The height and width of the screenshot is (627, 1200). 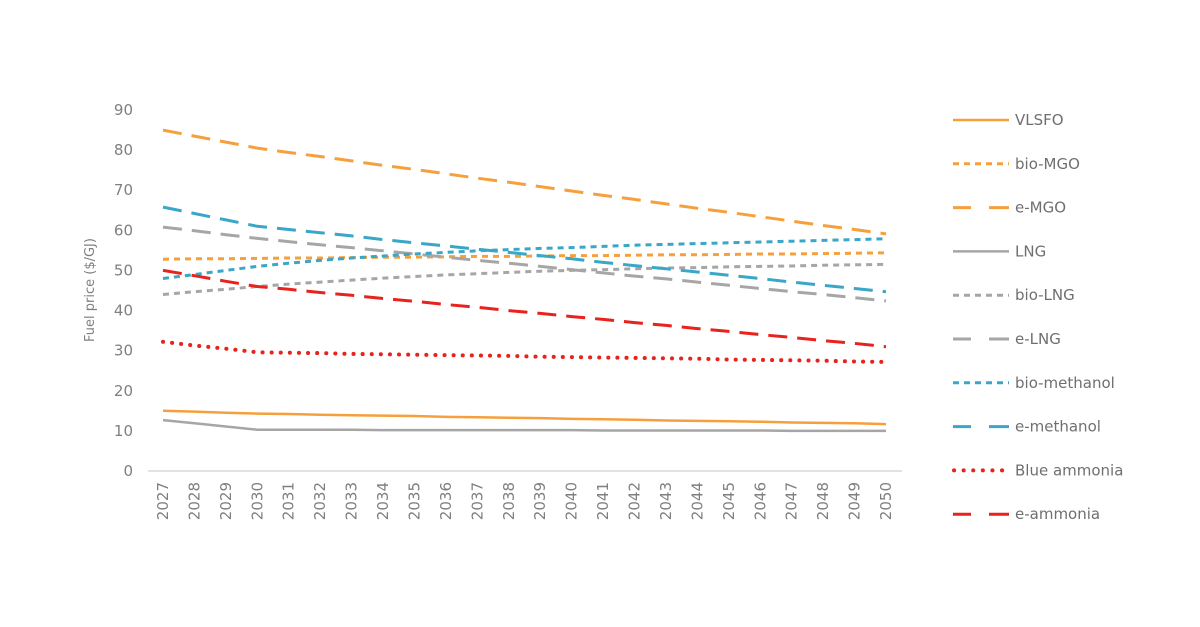 I want to click on y-tick-label: 20, so click(x=123, y=391).